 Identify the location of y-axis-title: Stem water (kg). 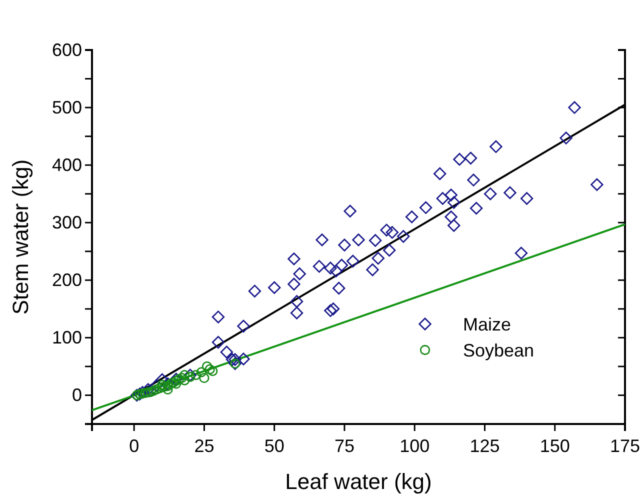
(20, 237).